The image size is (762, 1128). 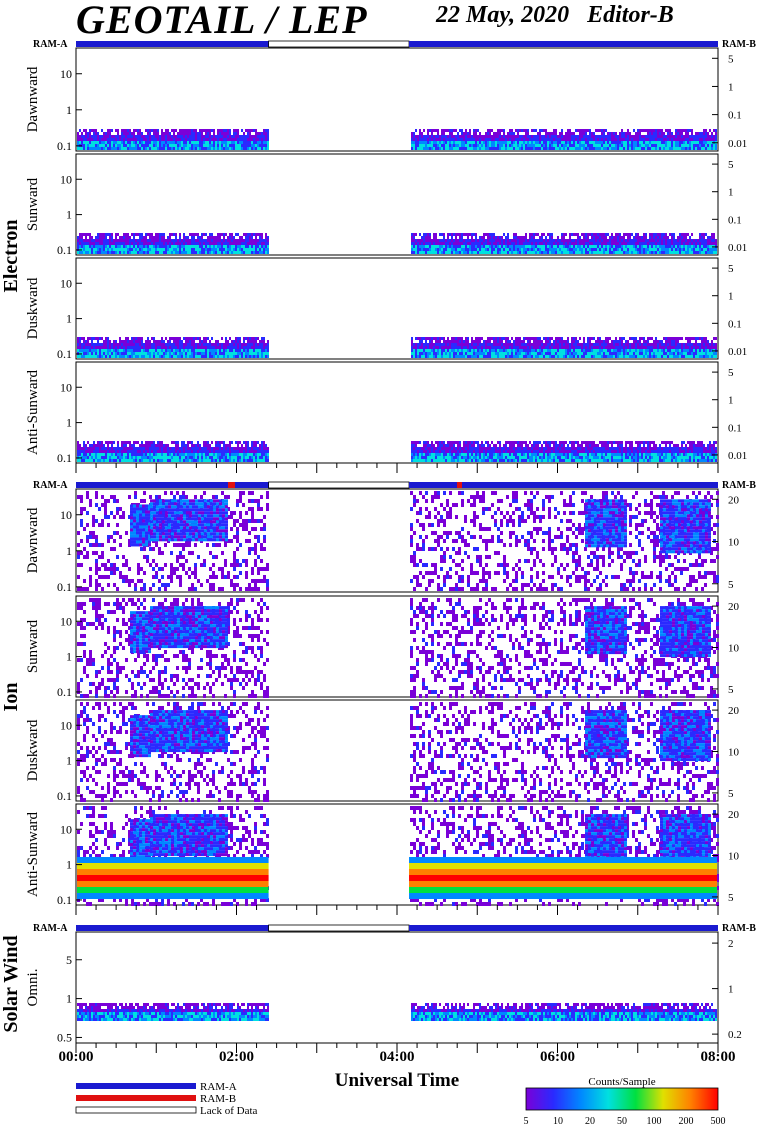 I want to click on right-tick-label: 0.01, so click(x=737, y=144).